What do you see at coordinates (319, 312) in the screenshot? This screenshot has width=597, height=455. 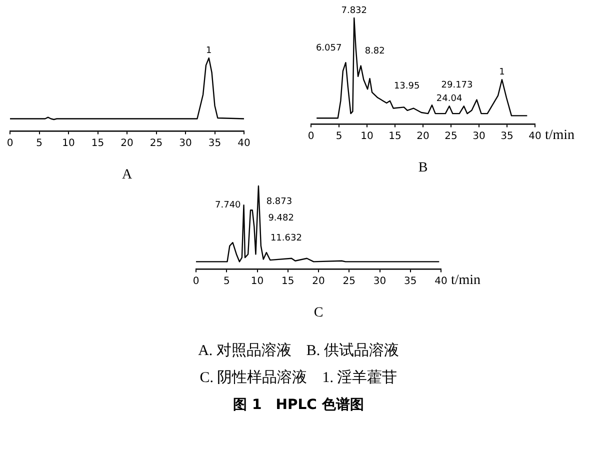 I see `text: C` at bounding box center [319, 312].